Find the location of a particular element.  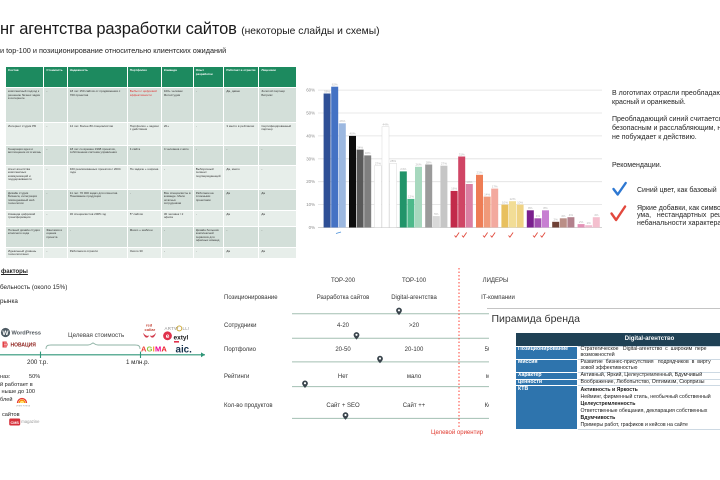

svg-text: 60% is located at coordinates (310, 90).